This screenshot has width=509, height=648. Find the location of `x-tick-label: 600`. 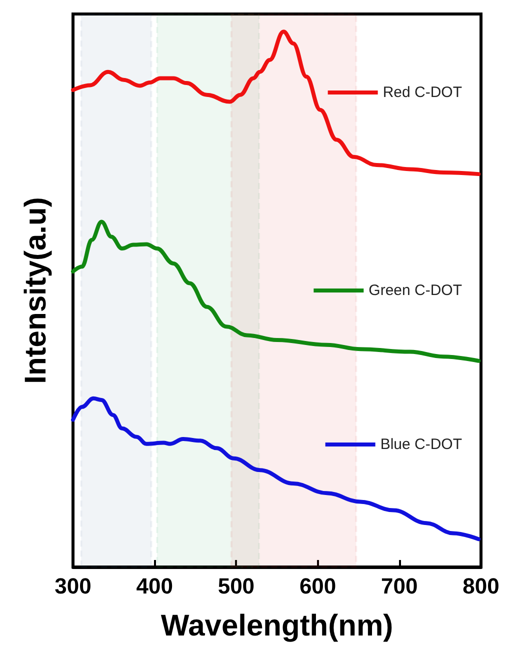

x-tick-label: 600 is located at coordinates (317, 586).